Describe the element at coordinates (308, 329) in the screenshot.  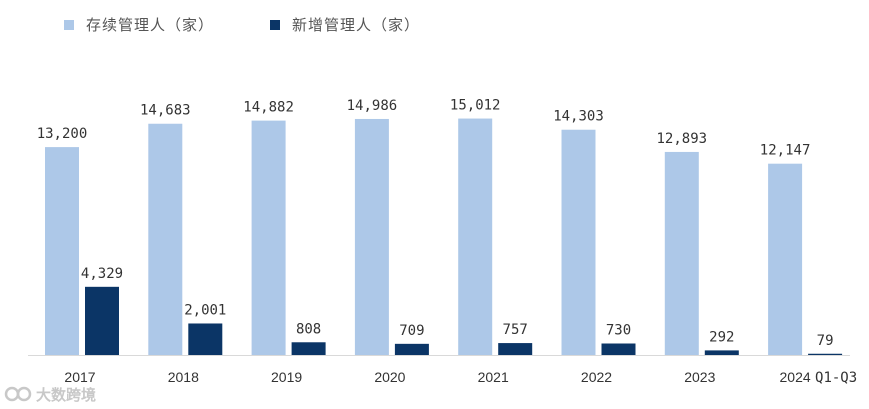
I see `data-label-new-2: 808` at that location.